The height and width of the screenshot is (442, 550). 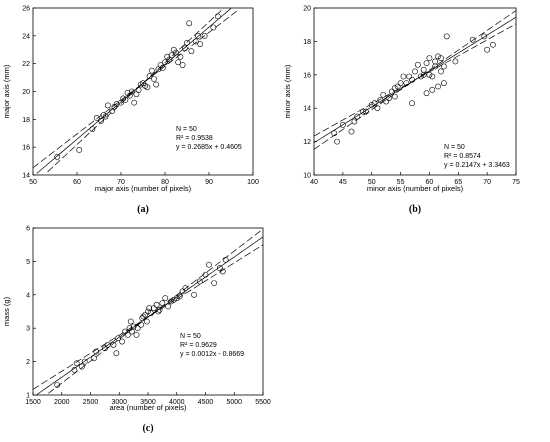 What do you see at coordinates (62, 402) in the screenshot?
I see `x-tick-label: 2000` at bounding box center [62, 402].